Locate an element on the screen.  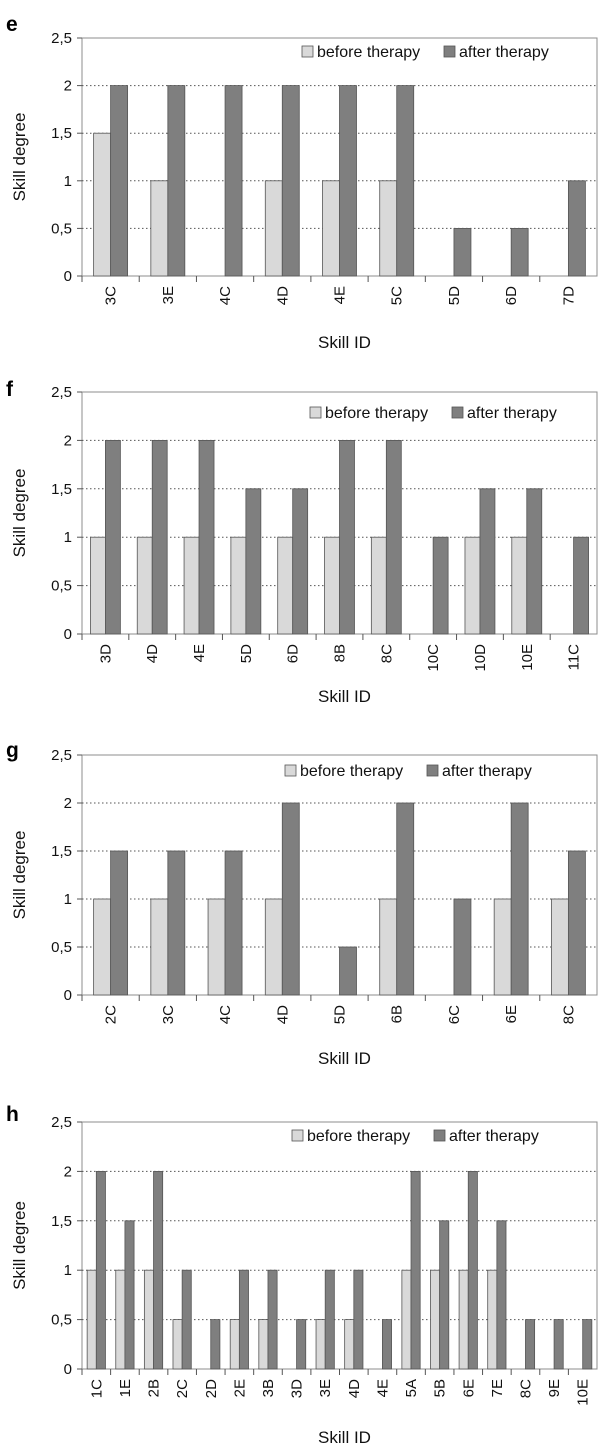
bar-before-6D is located at coordinates (285, 585).